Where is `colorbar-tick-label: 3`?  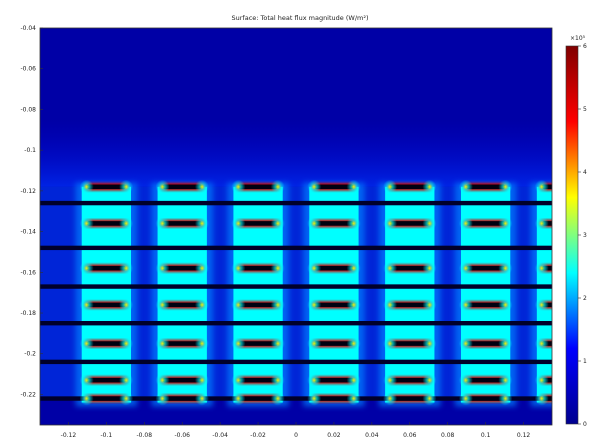
colorbar-tick-label: 3 is located at coordinates (585, 235).